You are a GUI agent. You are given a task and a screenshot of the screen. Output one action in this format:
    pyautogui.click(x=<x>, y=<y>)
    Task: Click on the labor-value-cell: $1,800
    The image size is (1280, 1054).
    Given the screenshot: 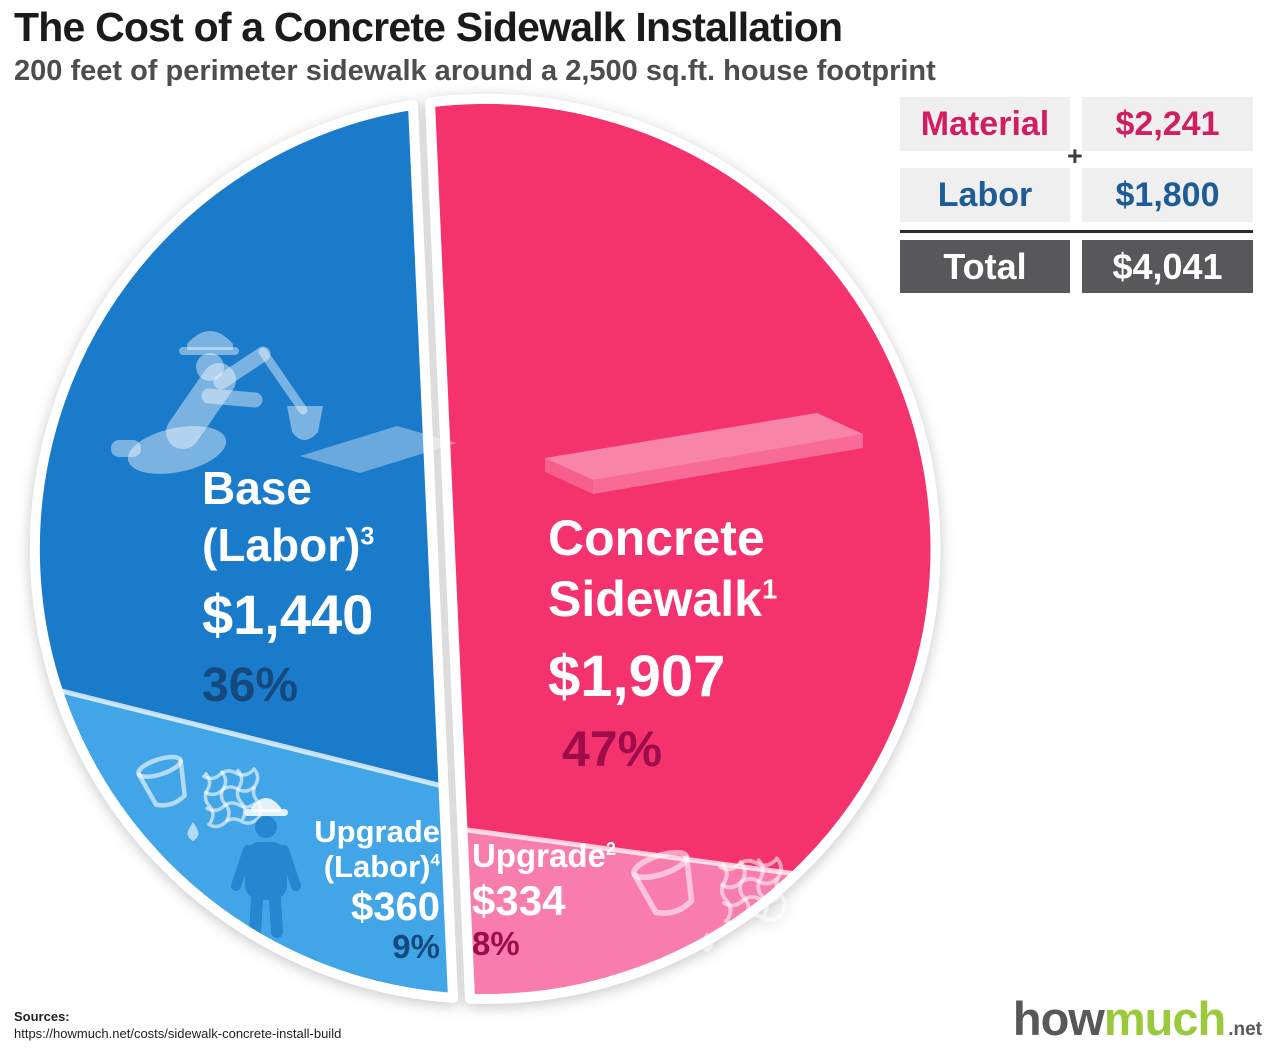 What is the action you would take?
    pyautogui.click(x=1167, y=195)
    